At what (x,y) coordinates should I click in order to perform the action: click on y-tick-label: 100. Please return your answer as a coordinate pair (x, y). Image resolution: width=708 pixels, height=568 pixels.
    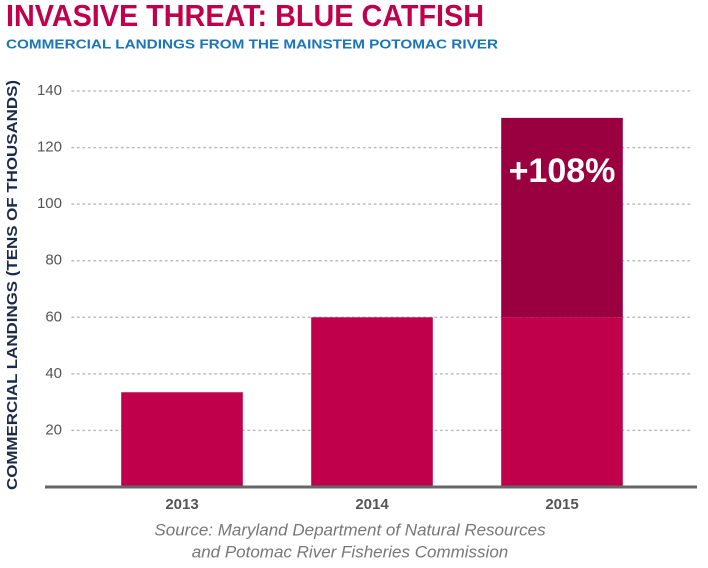
    Looking at the image, I should click on (49, 203).